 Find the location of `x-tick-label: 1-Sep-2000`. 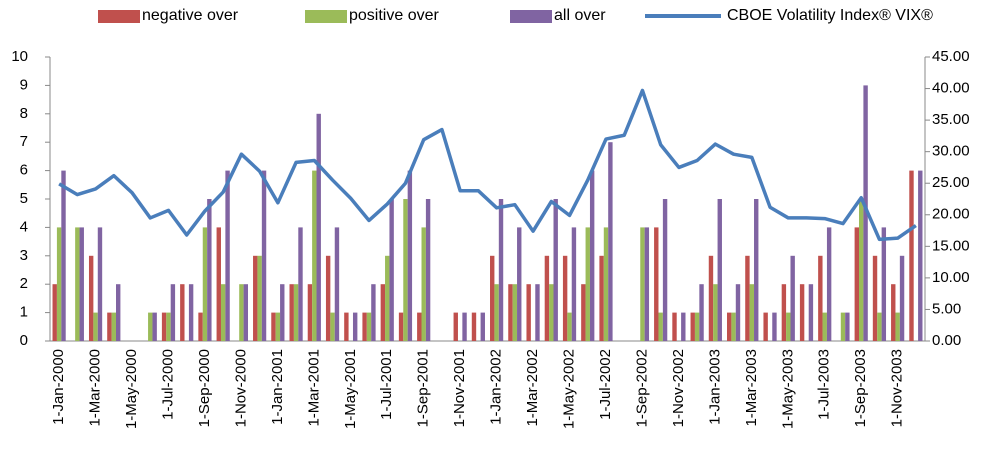

x-tick-label: 1-Sep-2000 is located at coordinates (204, 388).